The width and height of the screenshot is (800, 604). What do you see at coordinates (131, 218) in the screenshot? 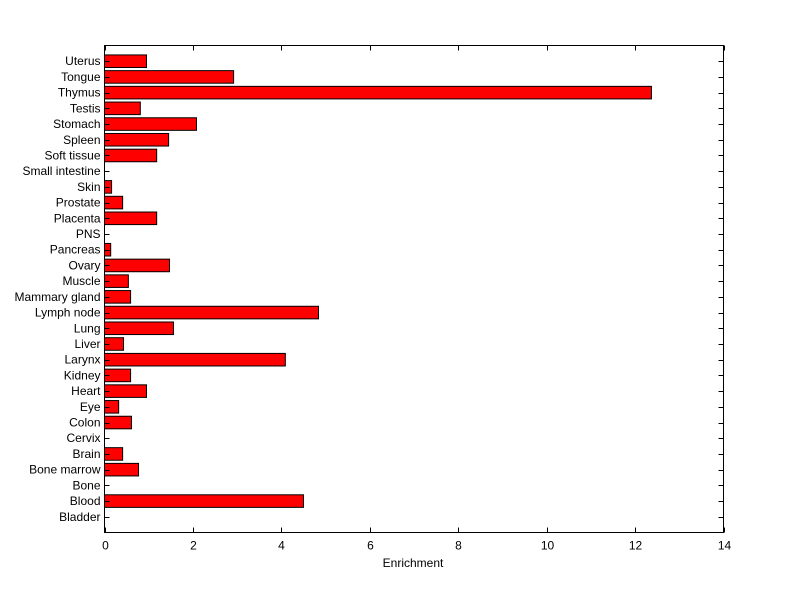
I see `bar-placenta` at bounding box center [131, 218].